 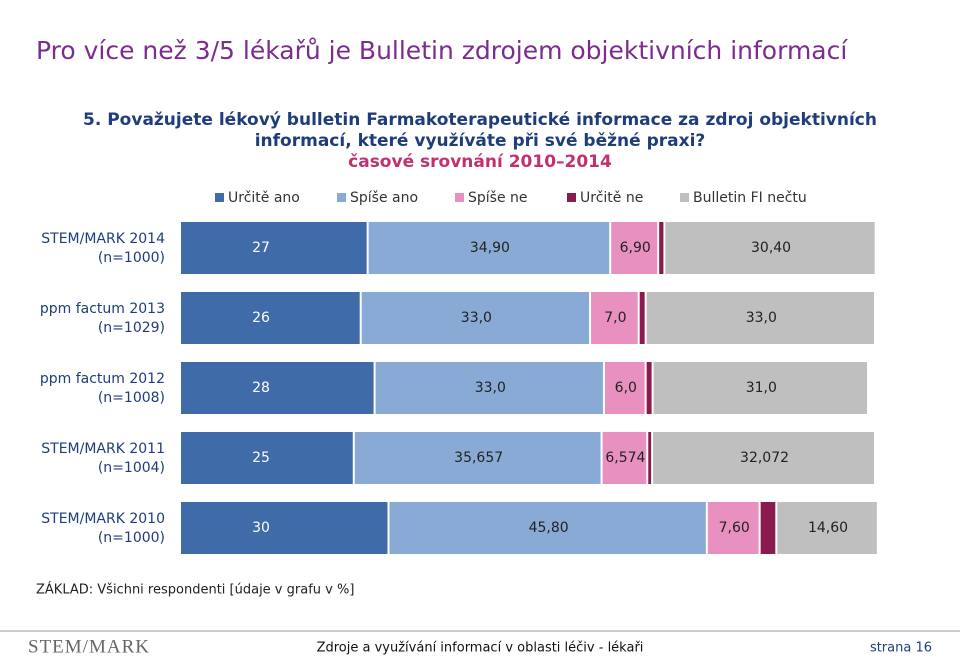 I want to click on value-label: 31,0, so click(x=761, y=388).